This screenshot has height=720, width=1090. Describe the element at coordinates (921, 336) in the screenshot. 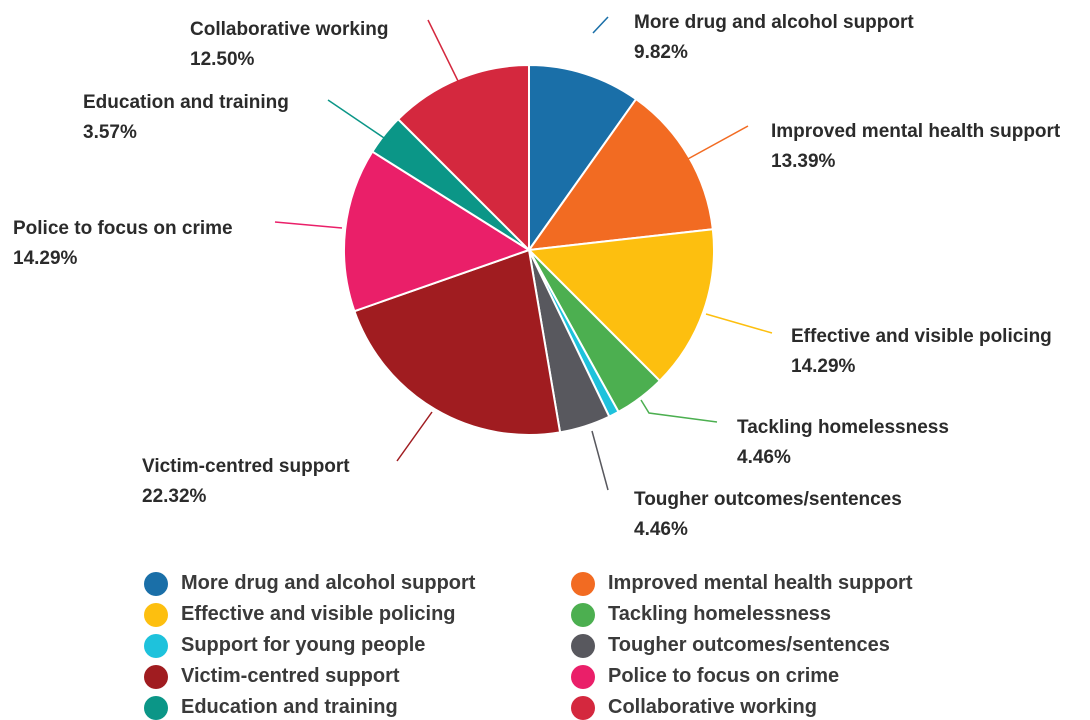

I see `slice-label-effective-and-visible-policing: Effective and visible policing` at that location.